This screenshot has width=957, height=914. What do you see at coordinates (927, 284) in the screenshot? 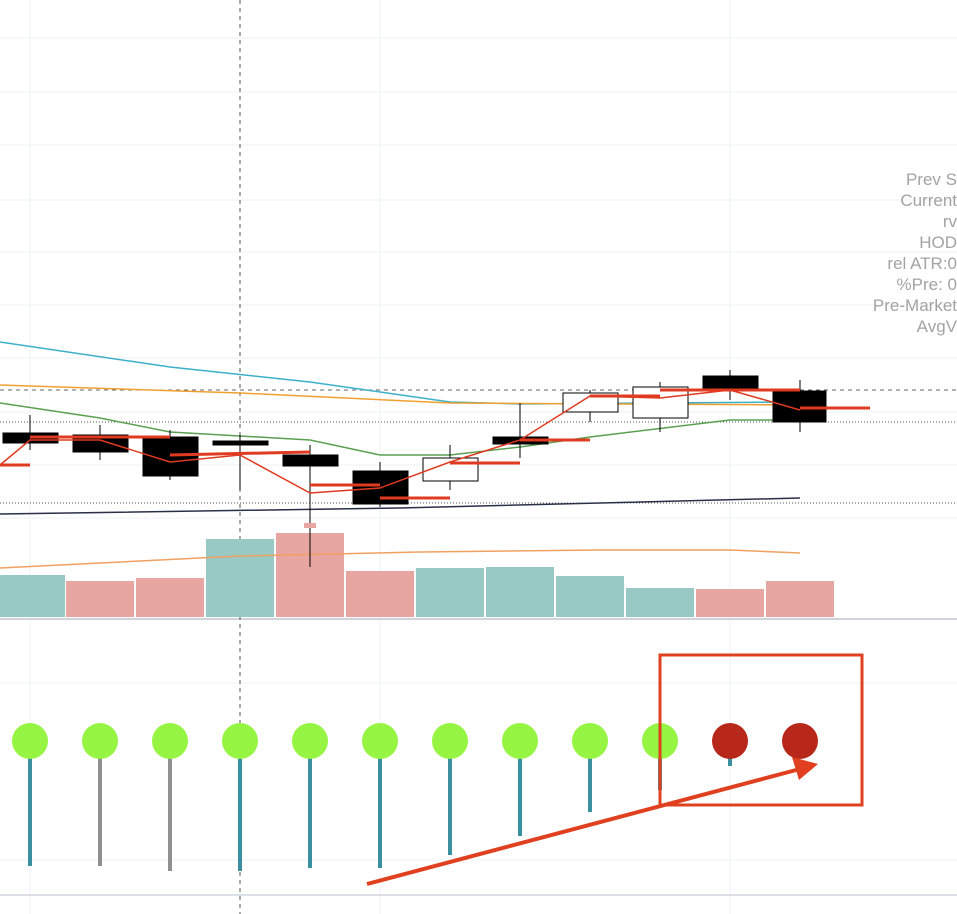
I see `info-line: %Pre: 0` at bounding box center [927, 284].